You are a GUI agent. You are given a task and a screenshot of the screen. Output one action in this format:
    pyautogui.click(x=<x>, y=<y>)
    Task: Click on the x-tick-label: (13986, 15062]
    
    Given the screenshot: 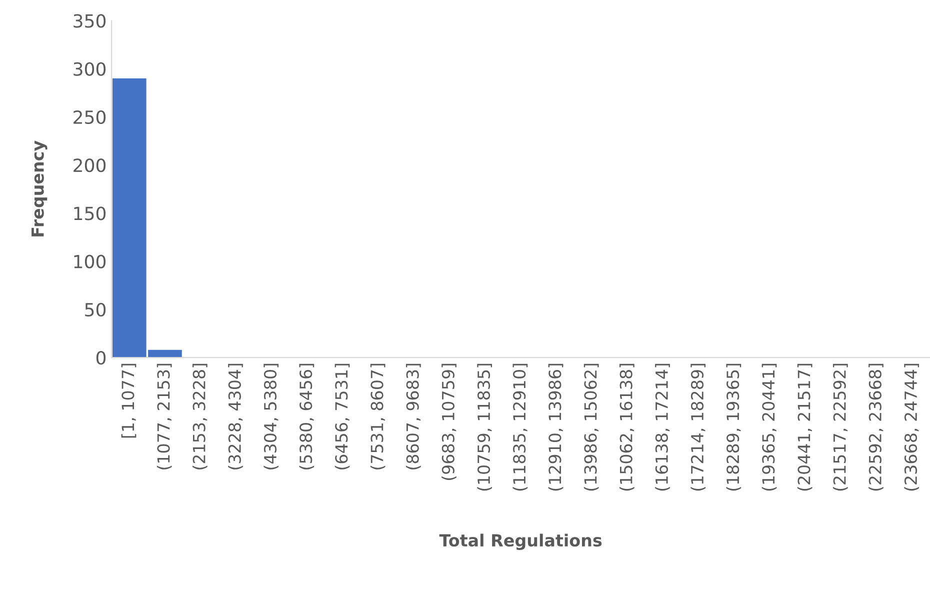 What is the action you would take?
    pyautogui.click(x=591, y=427)
    